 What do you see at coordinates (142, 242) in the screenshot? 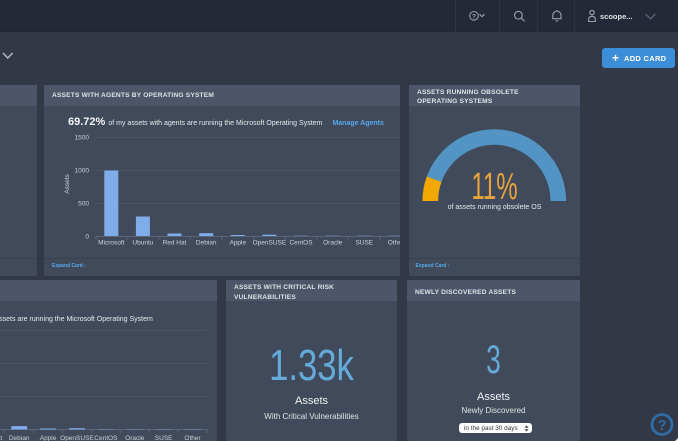
I see `svg-text: Ubuntu` at bounding box center [142, 242].